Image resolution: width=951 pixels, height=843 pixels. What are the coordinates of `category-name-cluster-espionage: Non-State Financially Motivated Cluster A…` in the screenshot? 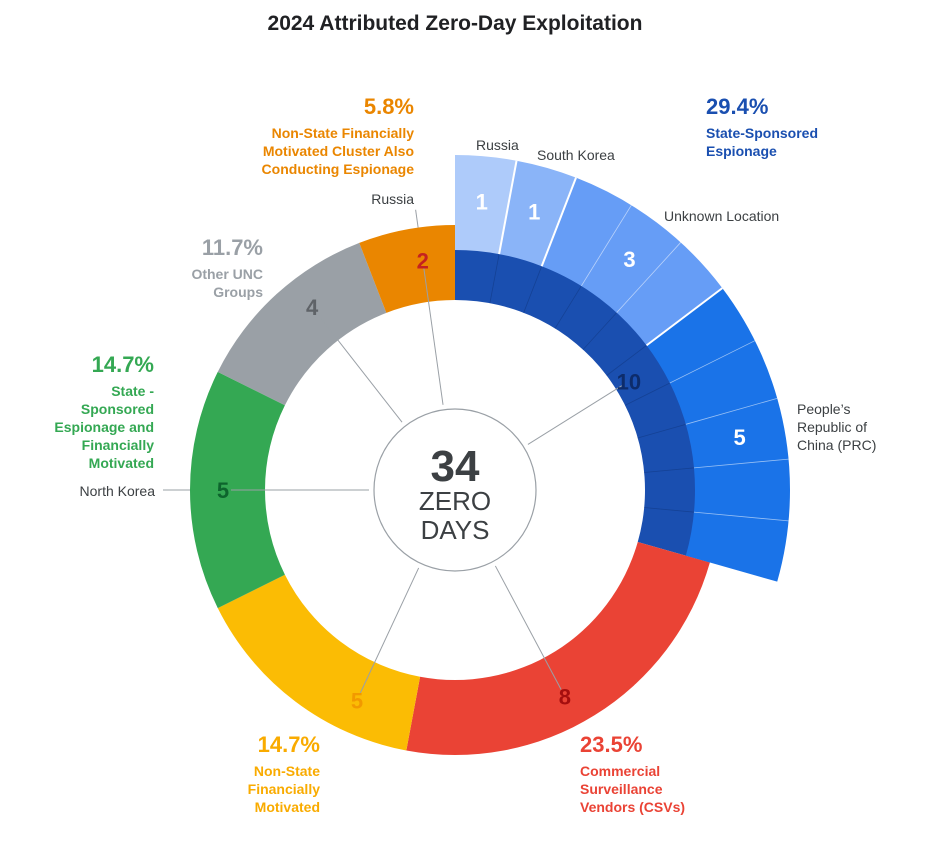 It's located at (338, 151).